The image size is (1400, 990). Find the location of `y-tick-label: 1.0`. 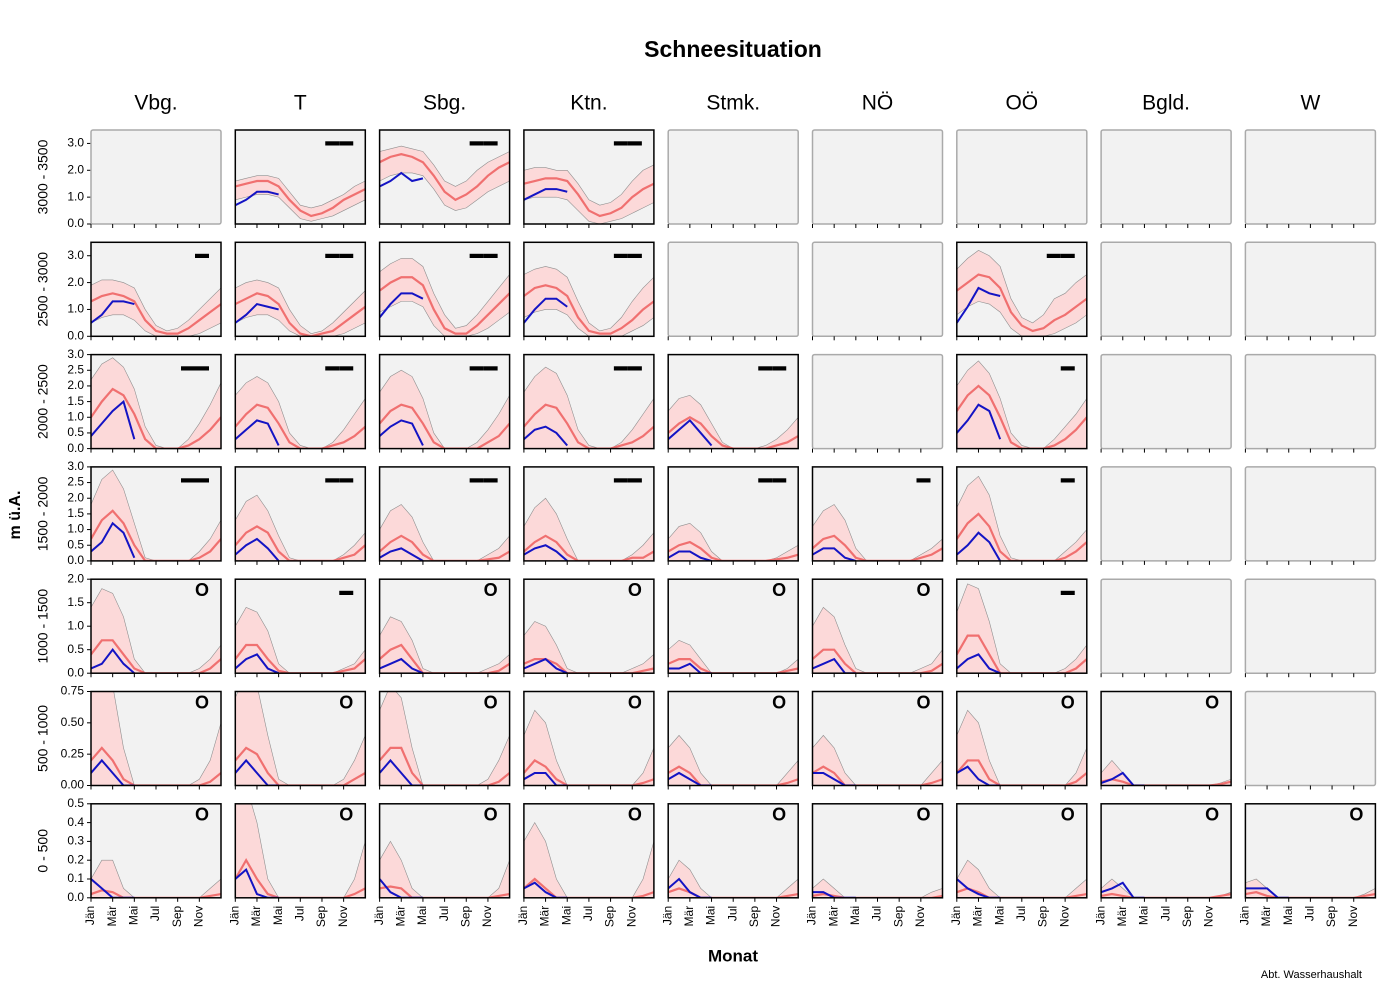

y-tick-label: 1.0 is located at coordinates (75, 529).